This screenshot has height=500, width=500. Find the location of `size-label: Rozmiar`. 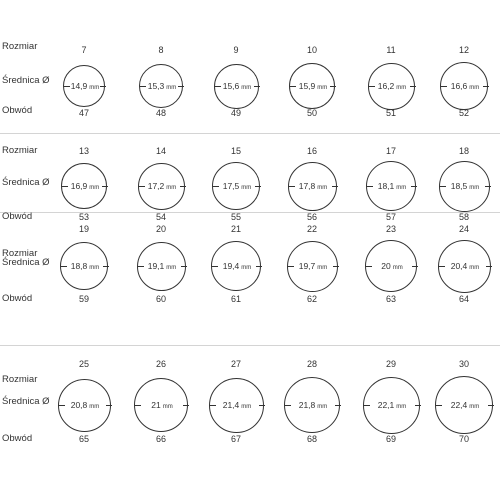

size-label: Rozmiar is located at coordinates (20, 253).